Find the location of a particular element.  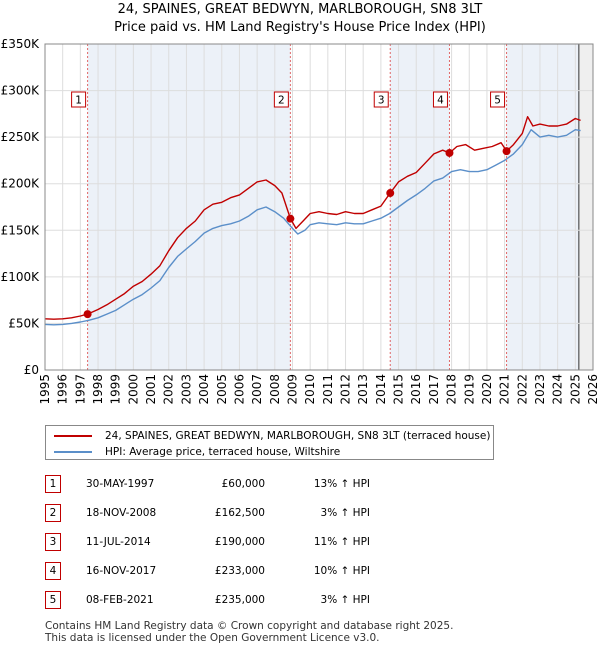

row-marker-badge: 1 is located at coordinates (53, 484).